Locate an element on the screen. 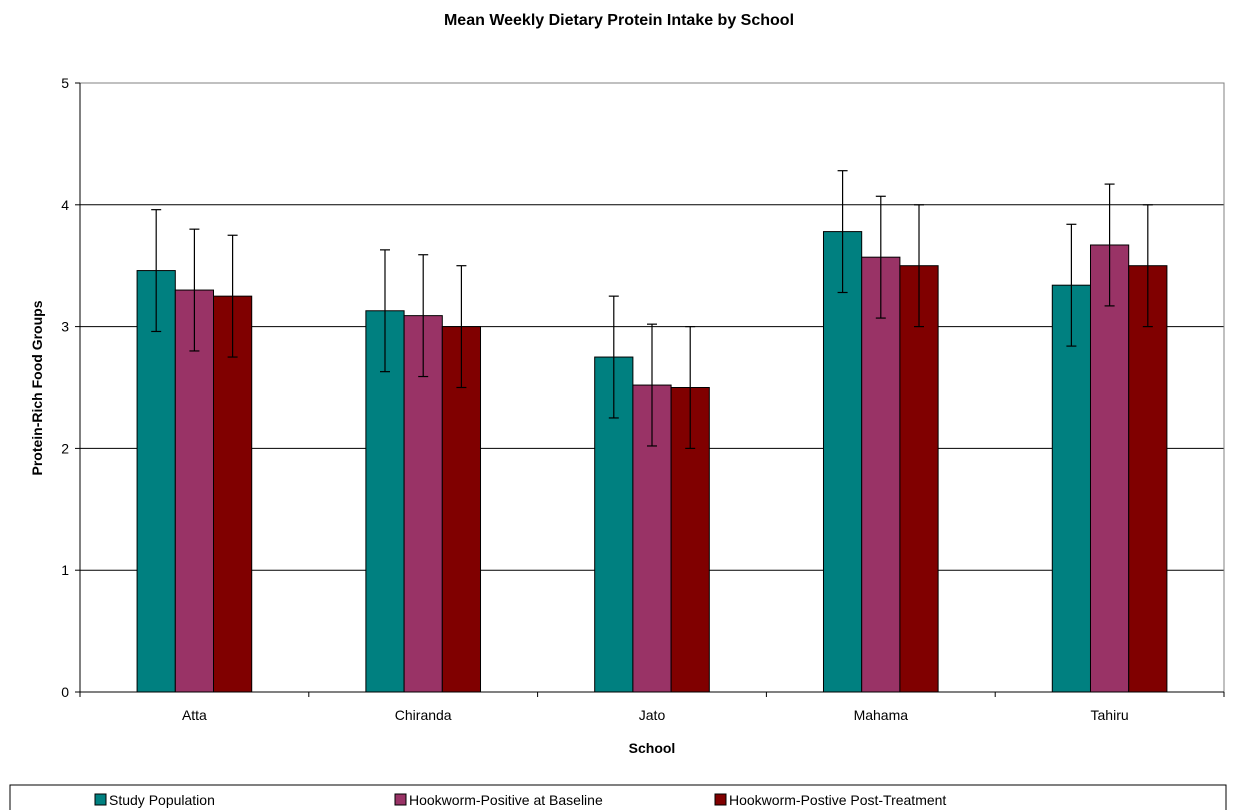  x-axis-label: School is located at coordinates (652, 748).